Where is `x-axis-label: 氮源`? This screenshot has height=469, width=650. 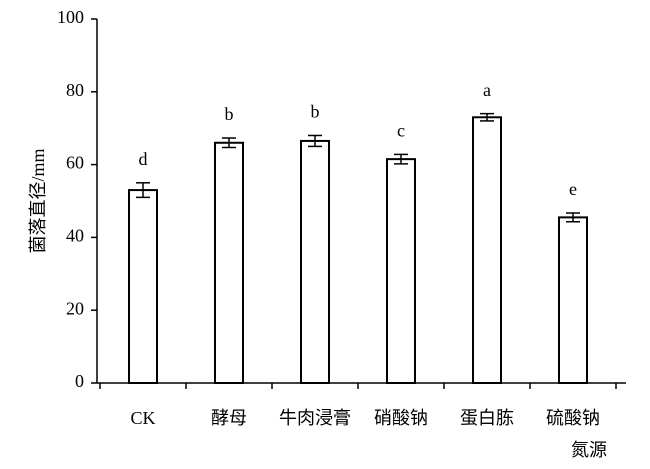 x-axis-label: 氮源 is located at coordinates (589, 450).